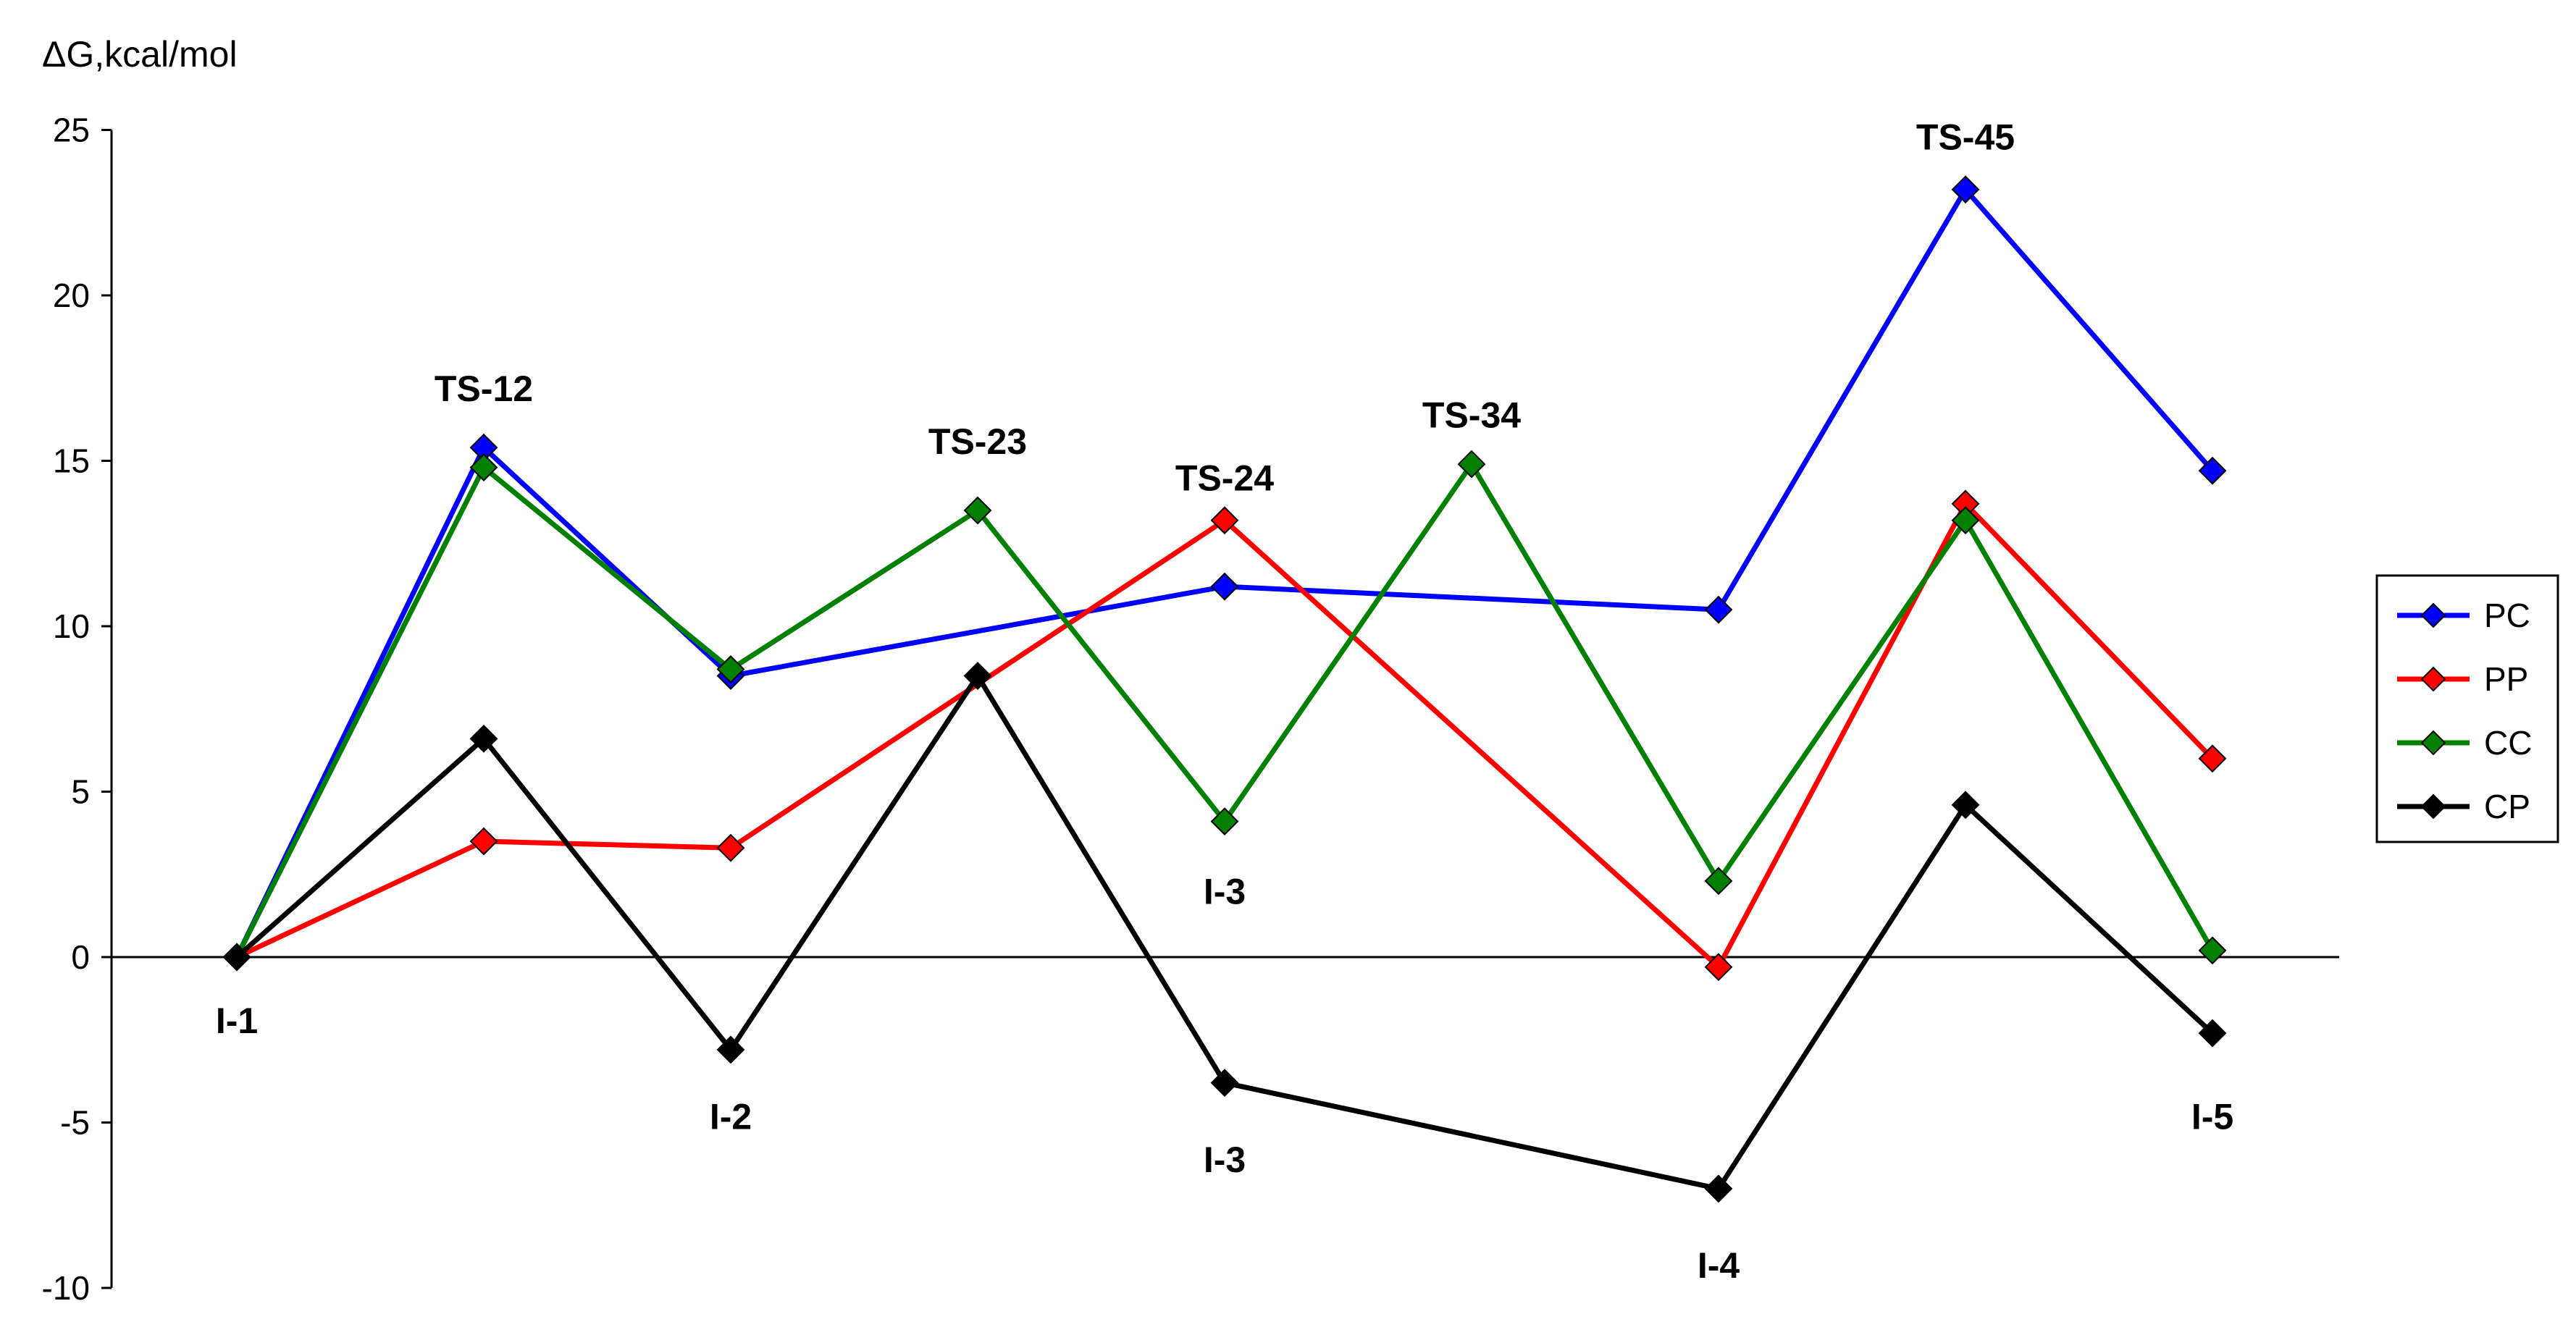 The height and width of the screenshot is (1335, 2576). Describe the element at coordinates (71, 626) in the screenshot. I see `y-tick-label: 10` at that location.